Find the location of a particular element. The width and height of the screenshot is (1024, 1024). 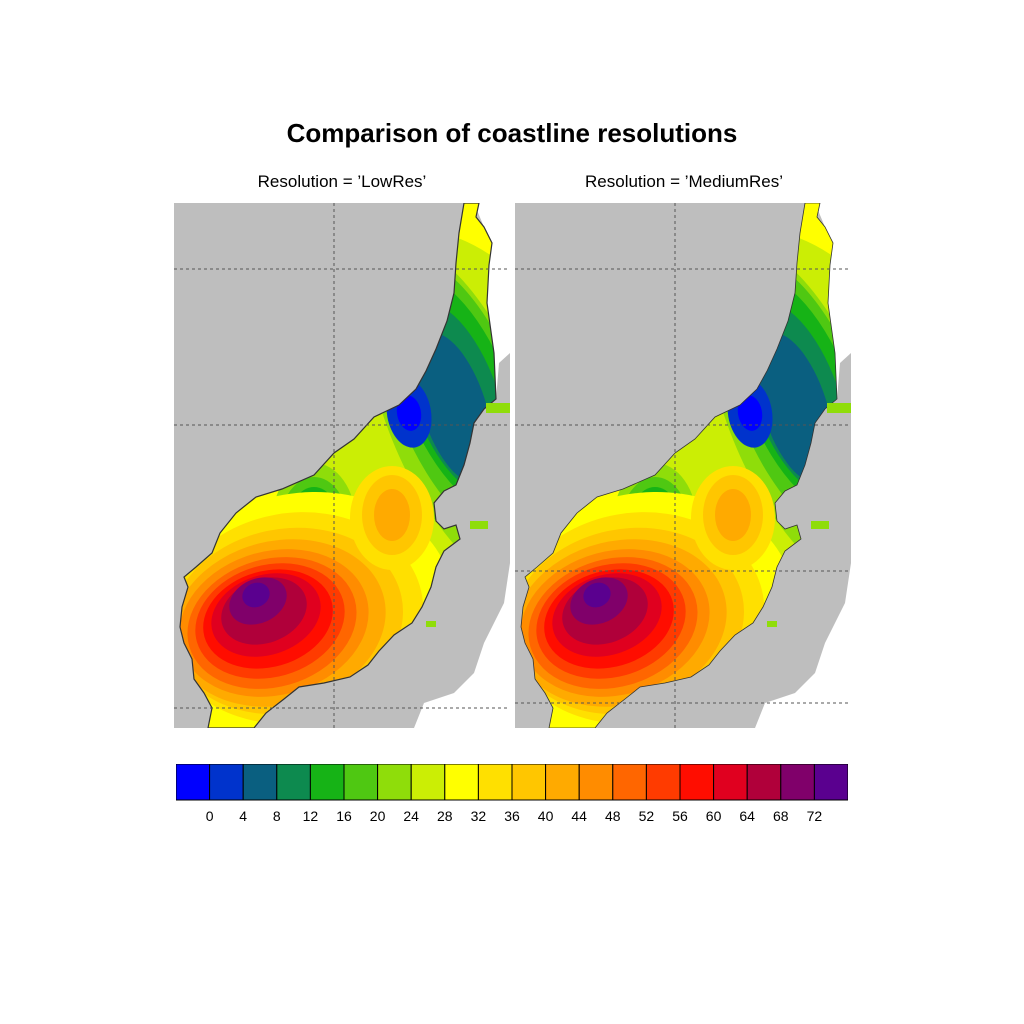

colorbar-label: 16 is located at coordinates (344, 816).